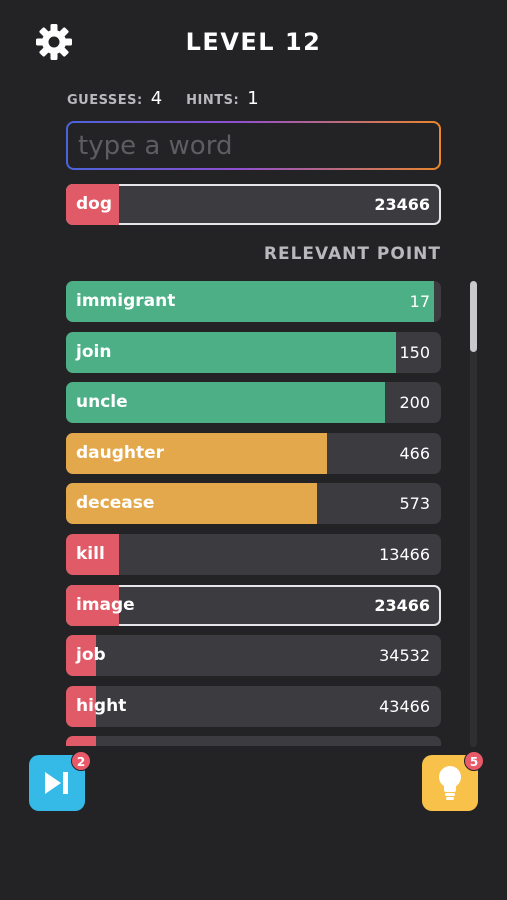  What do you see at coordinates (94, 351) in the screenshot?
I see `guess-word: join` at bounding box center [94, 351].